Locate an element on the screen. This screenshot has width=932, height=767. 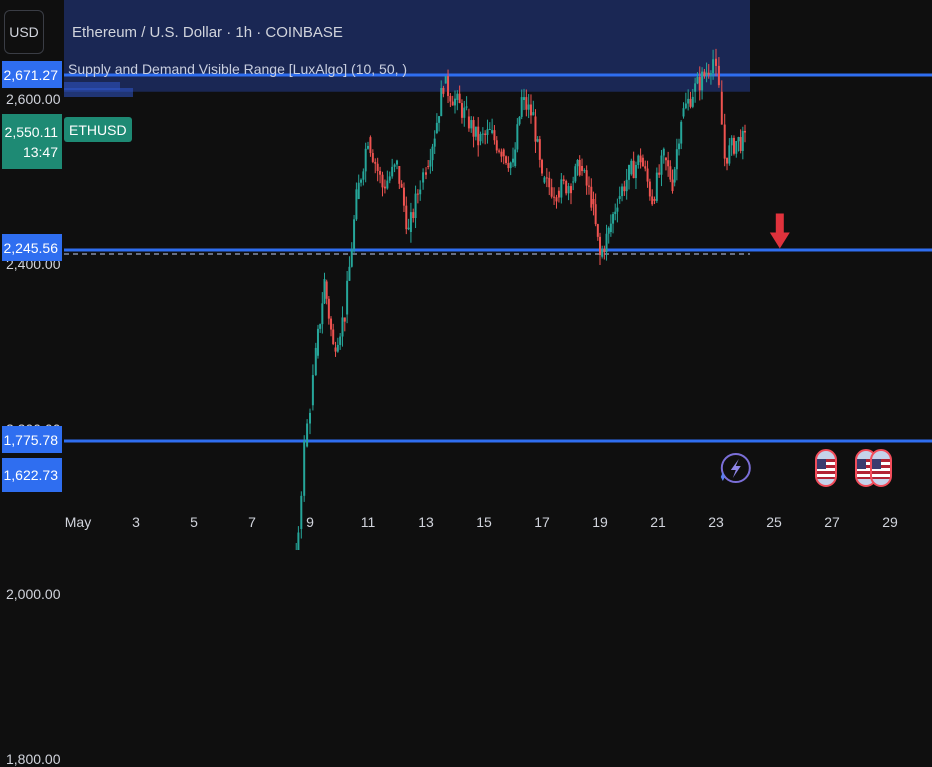
x-tick-label: 3 is located at coordinates (136, 522).